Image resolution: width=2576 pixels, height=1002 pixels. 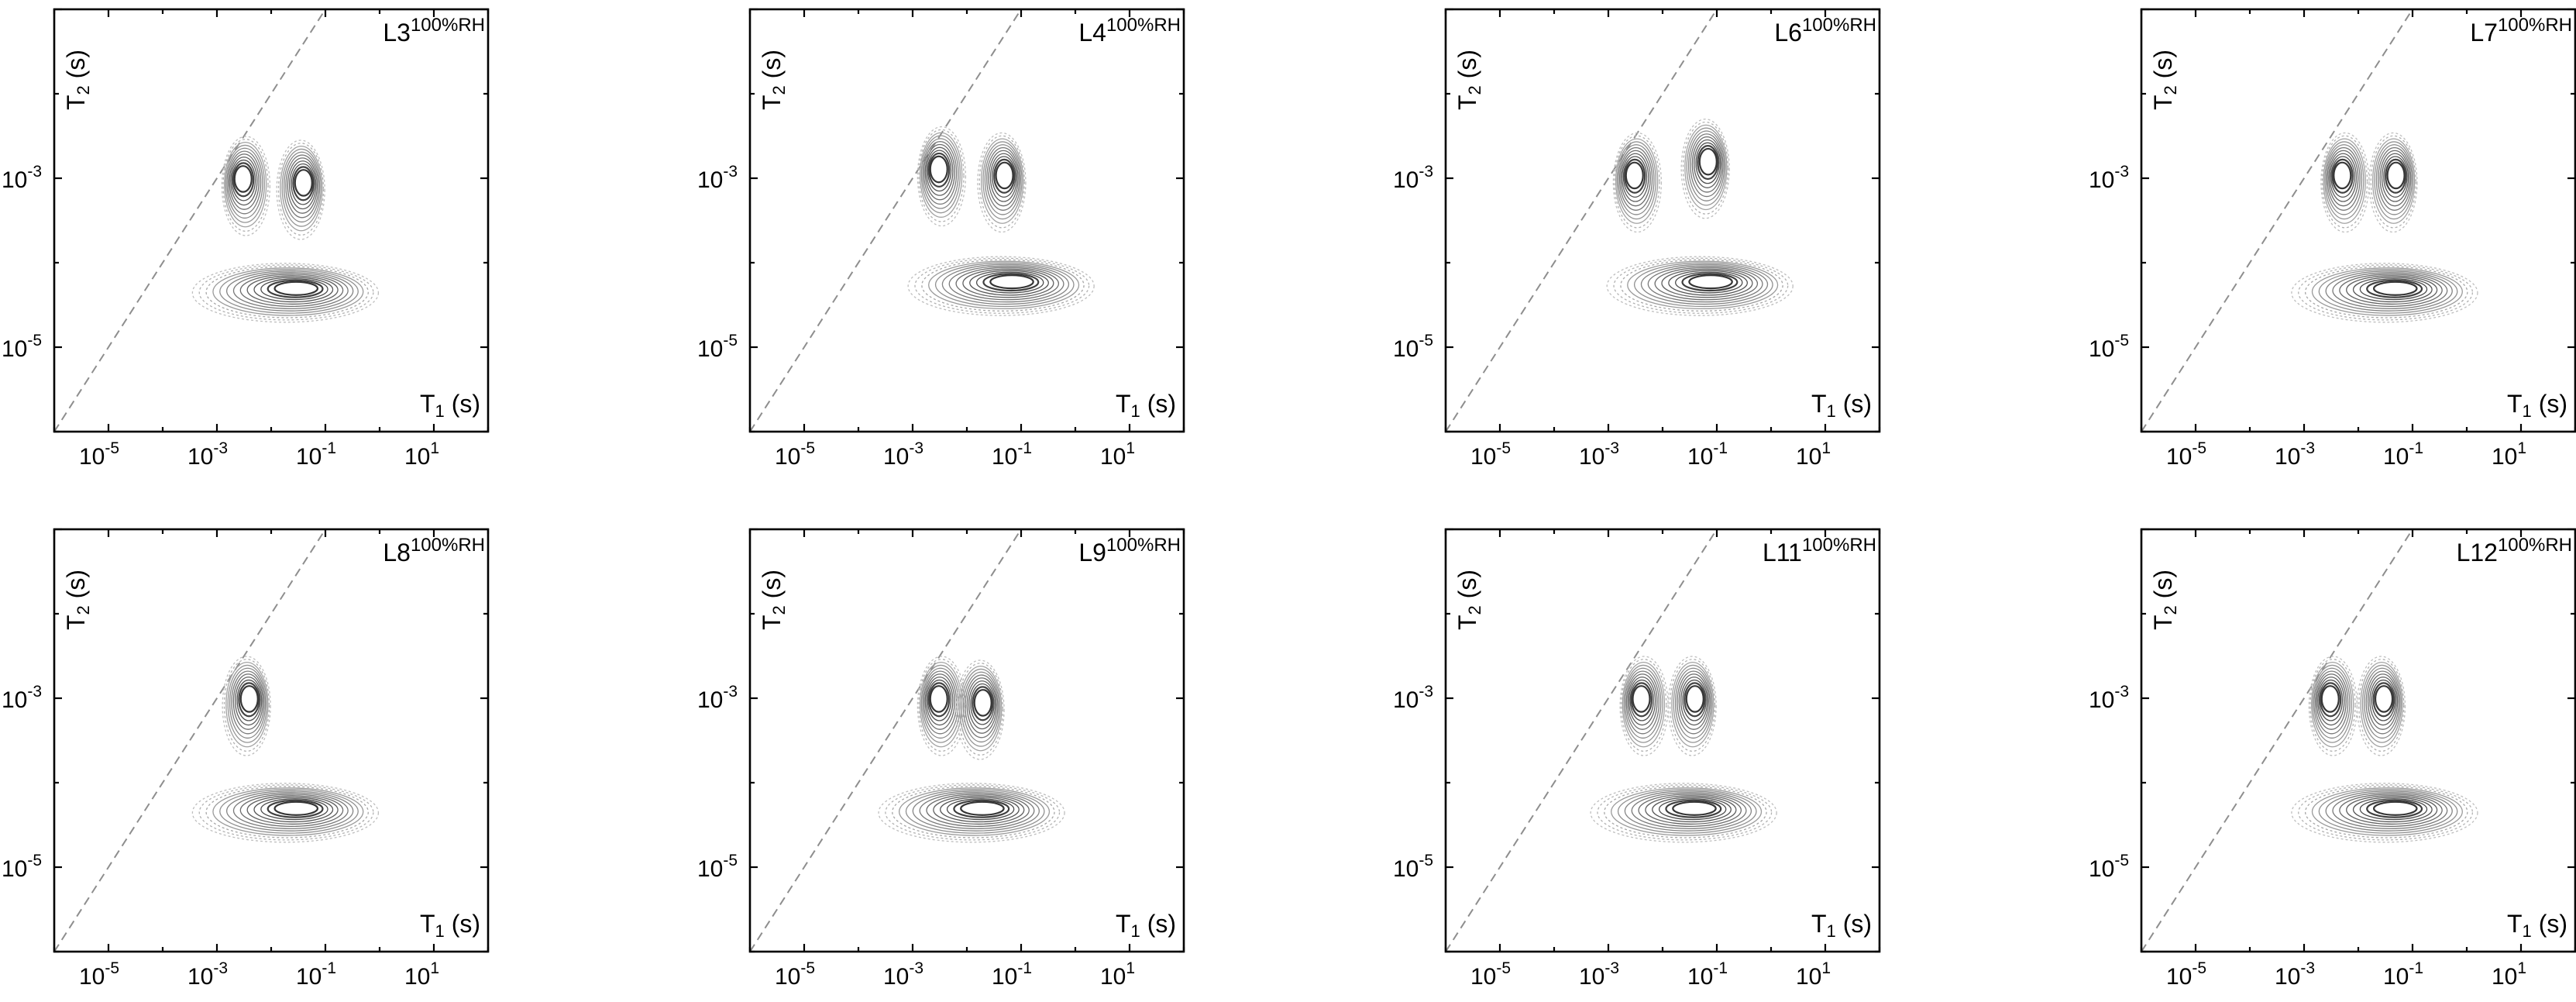 I want to click on panel-title-text: L8, so click(x=397, y=553).